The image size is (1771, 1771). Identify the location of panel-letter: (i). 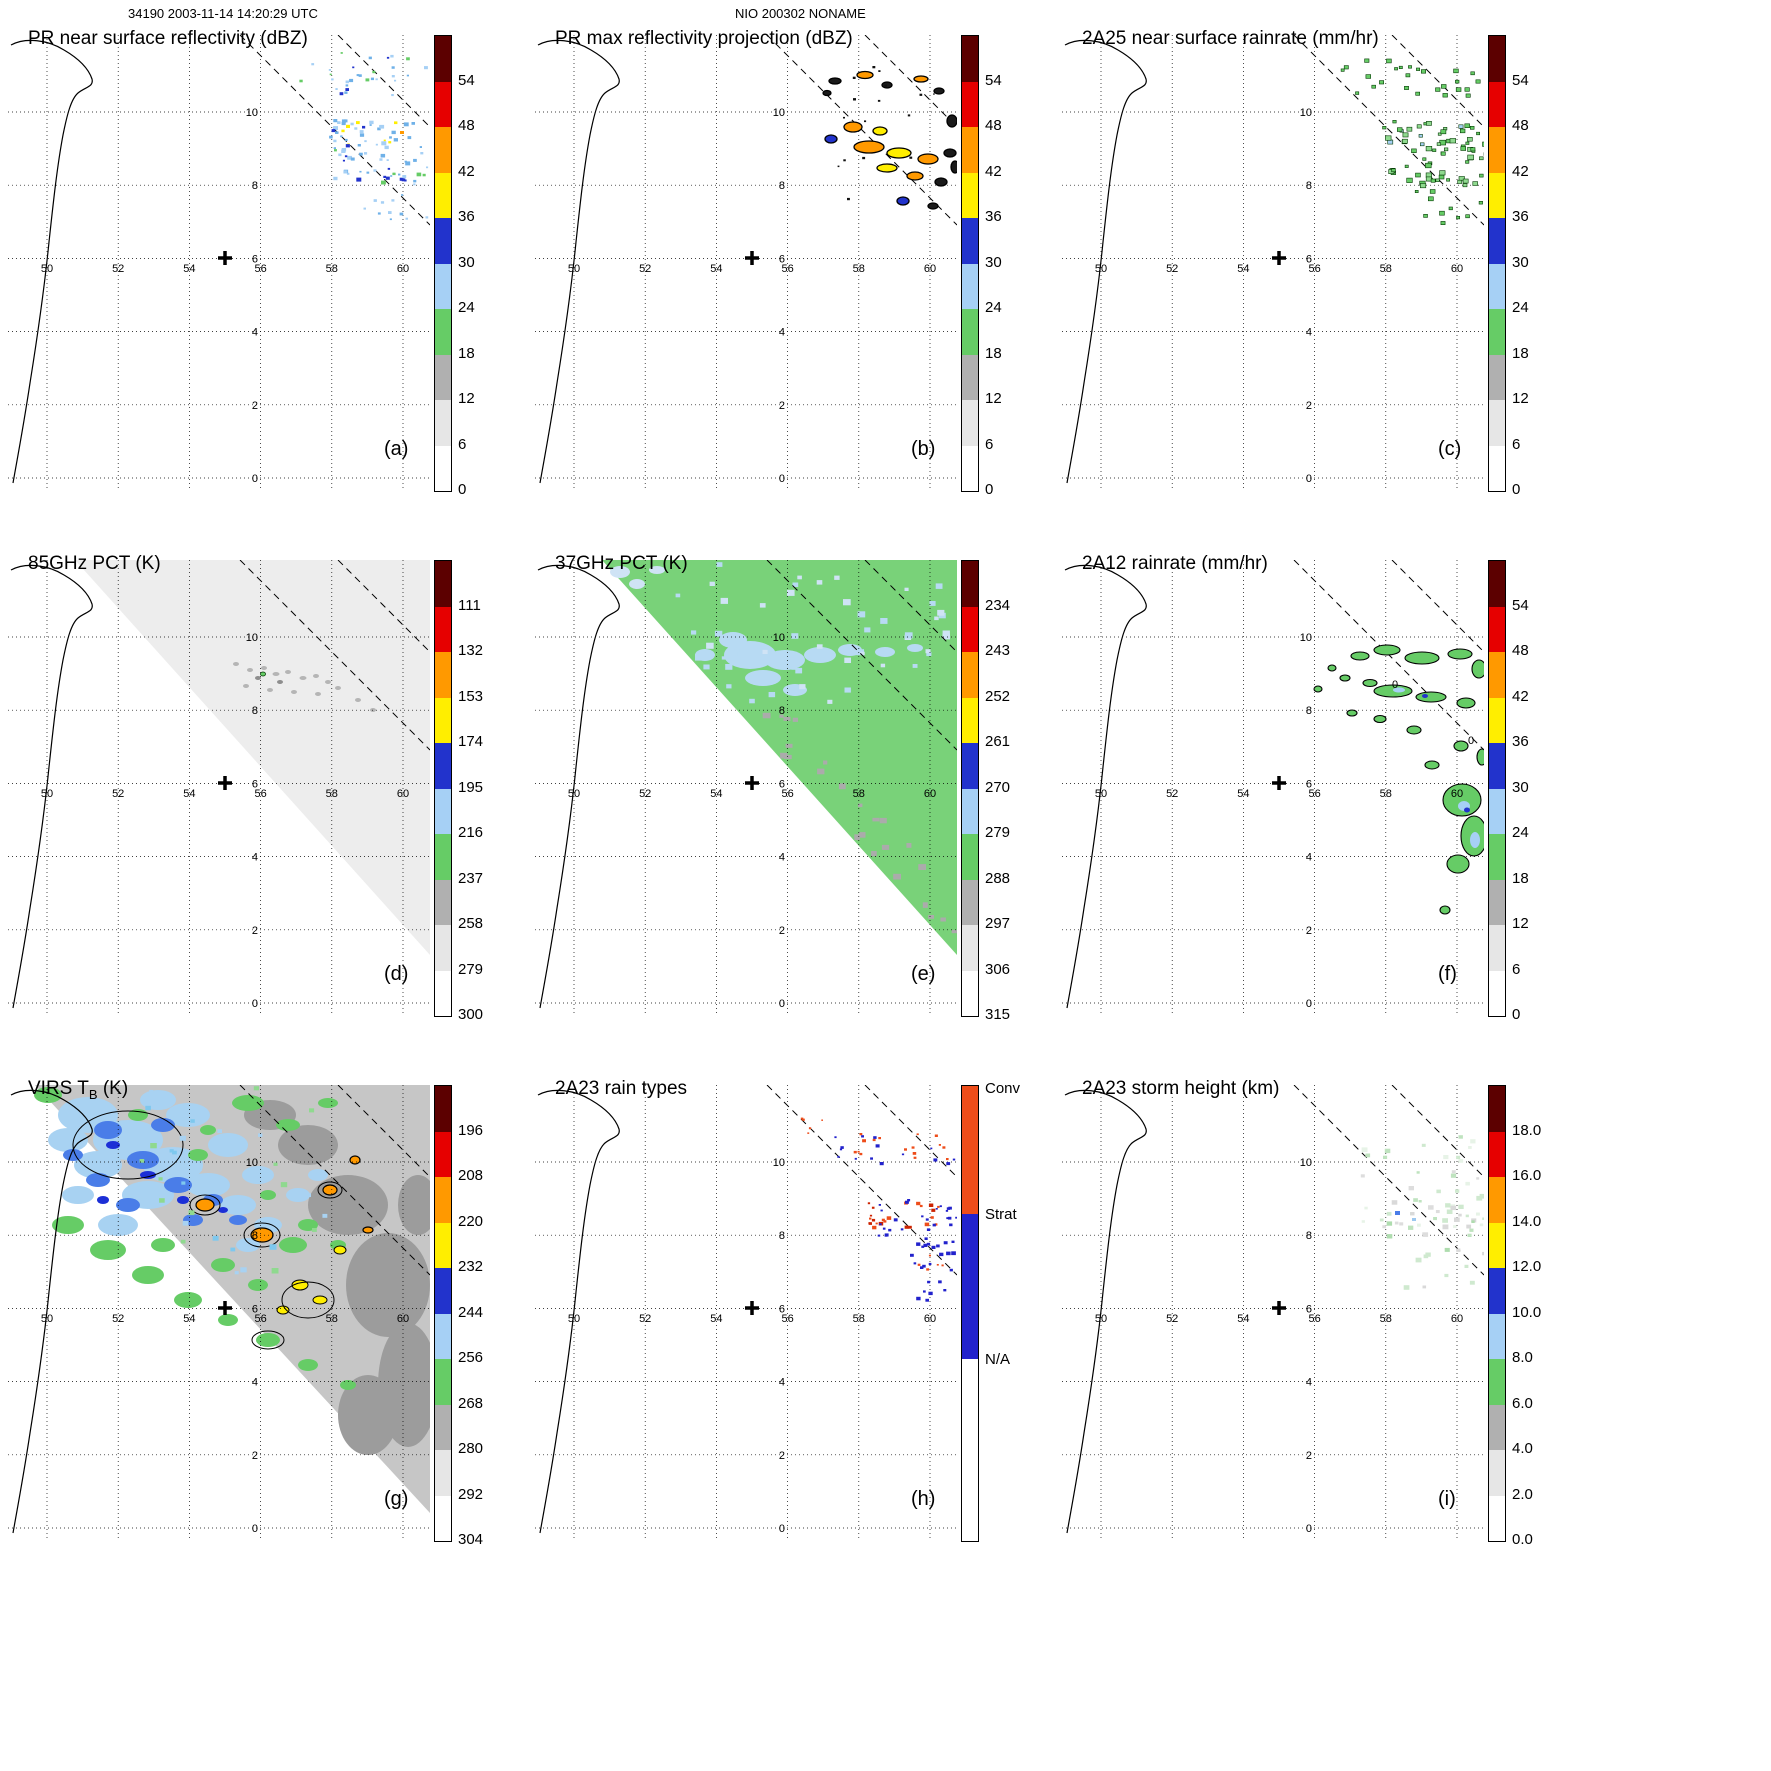
(1447, 1499).